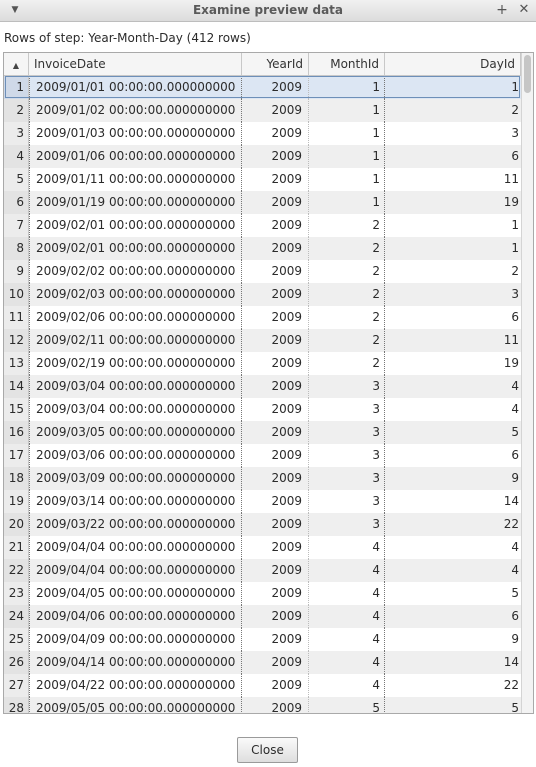 The width and height of the screenshot is (536, 767). I want to click on row-number: 11, so click(16, 317).